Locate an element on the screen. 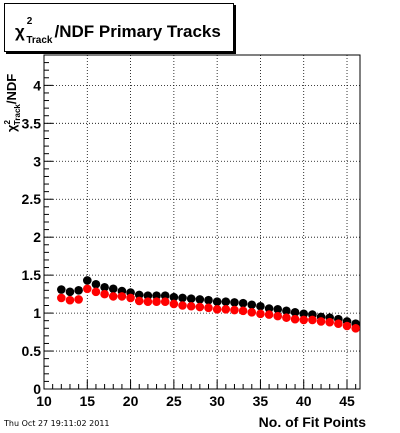 This screenshot has height=433, width=400. x-tick-label: 35 is located at coordinates (261, 401).